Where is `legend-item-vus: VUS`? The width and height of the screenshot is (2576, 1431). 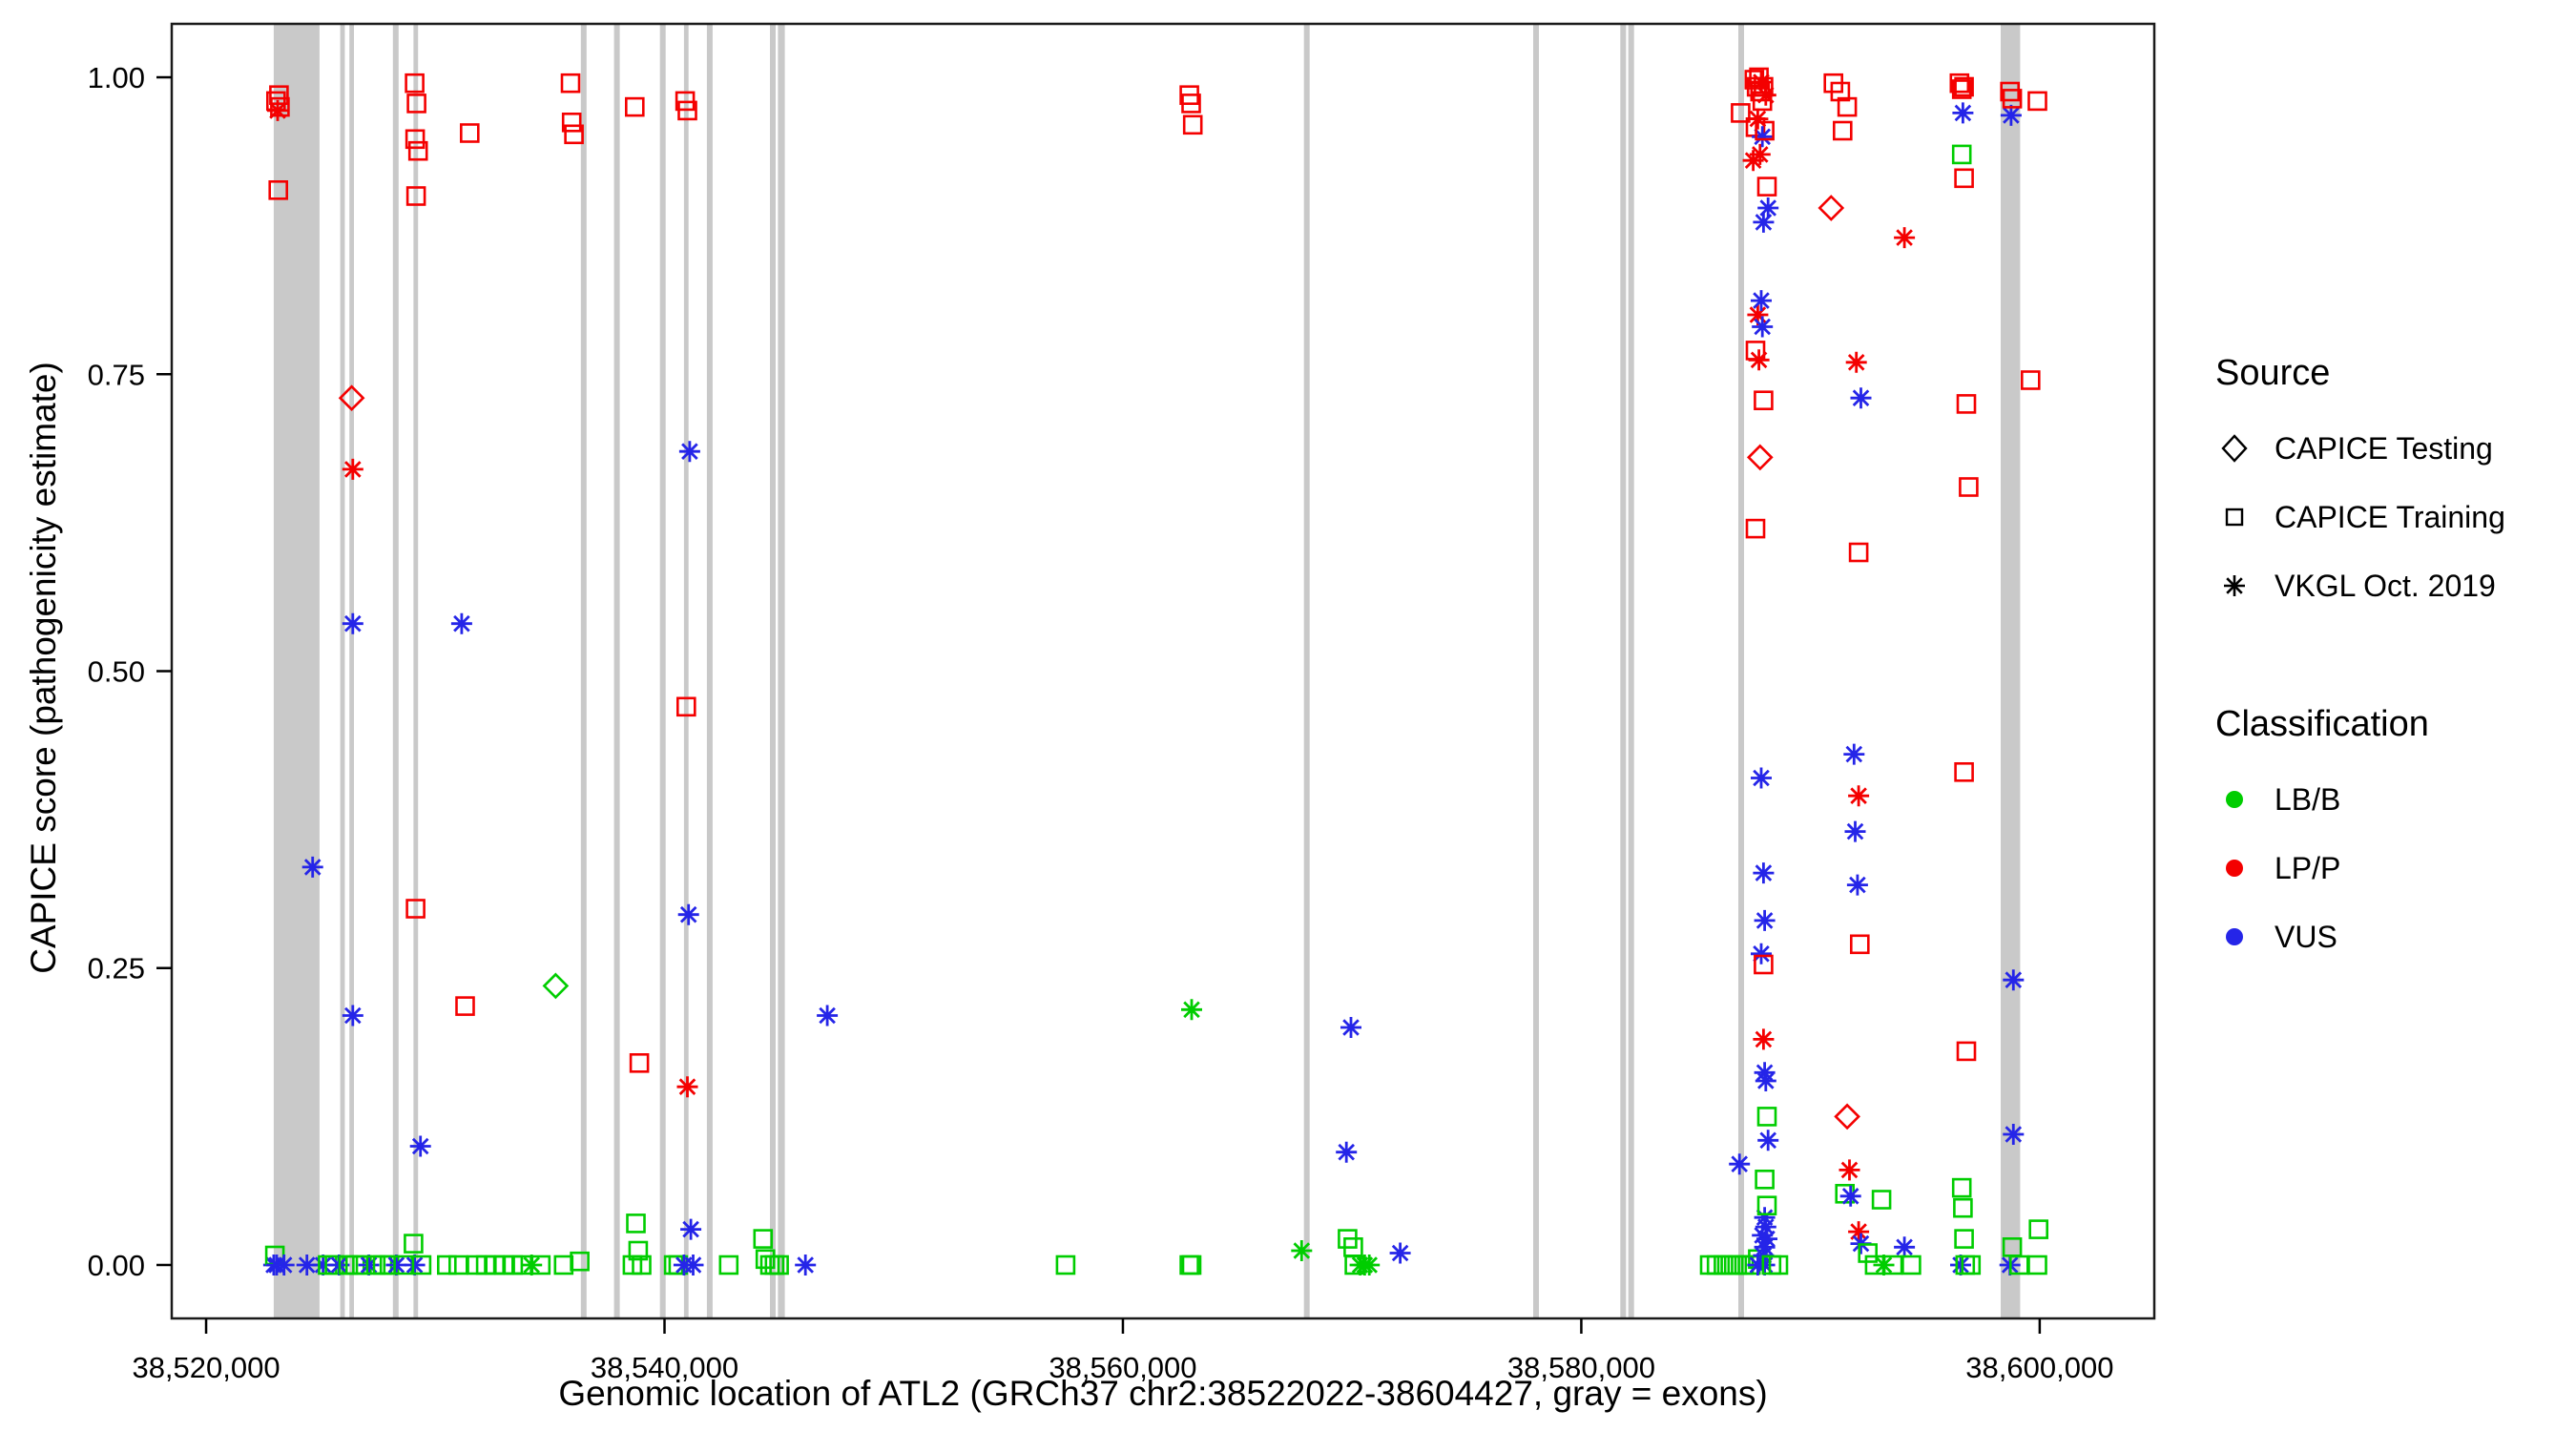 legend-item-vus: VUS is located at coordinates (2392, 936).